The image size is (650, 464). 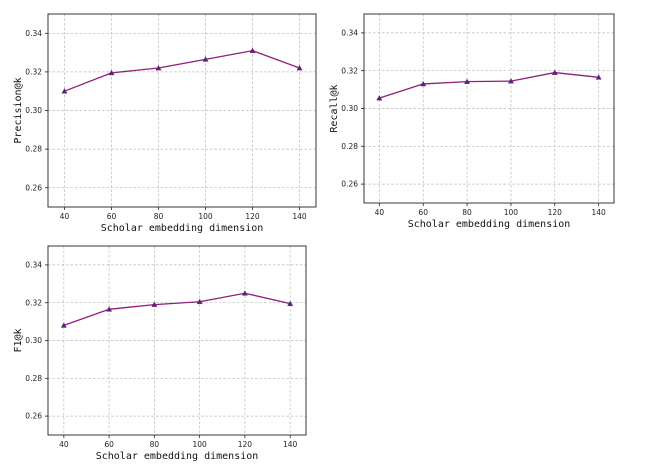 I want to click on y-axis-label: F1@k, so click(x=18, y=340).